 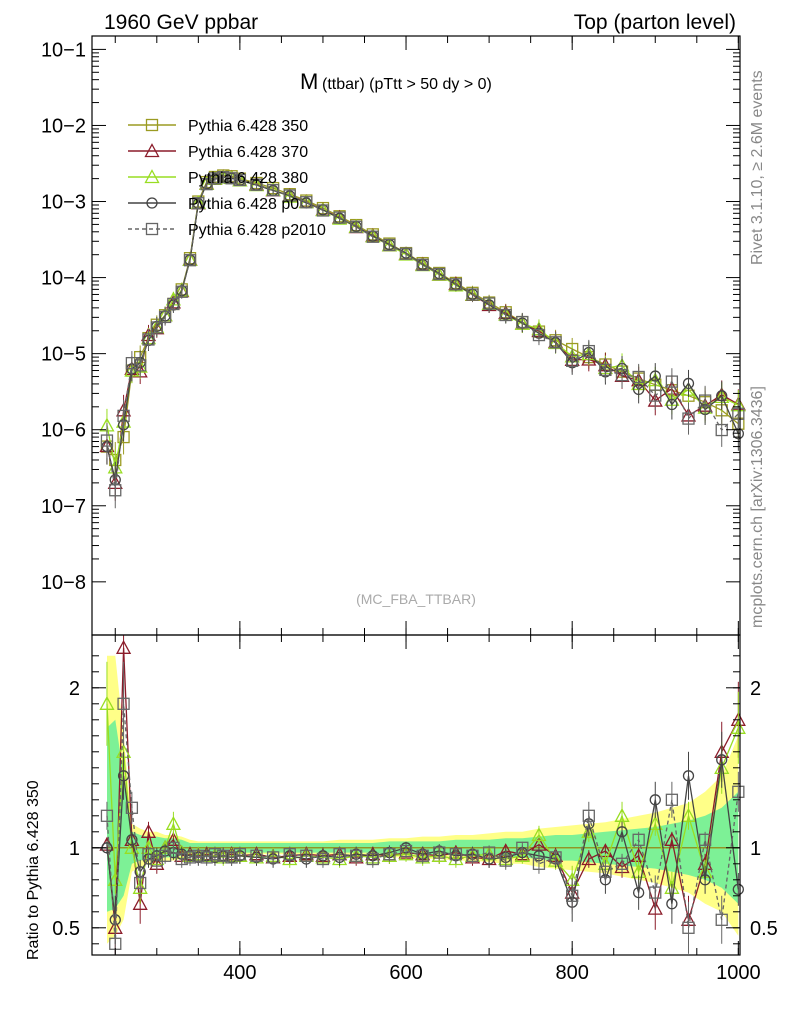 What do you see at coordinates (152, 150) in the screenshot?
I see `legend-marker-p370` at bounding box center [152, 150].